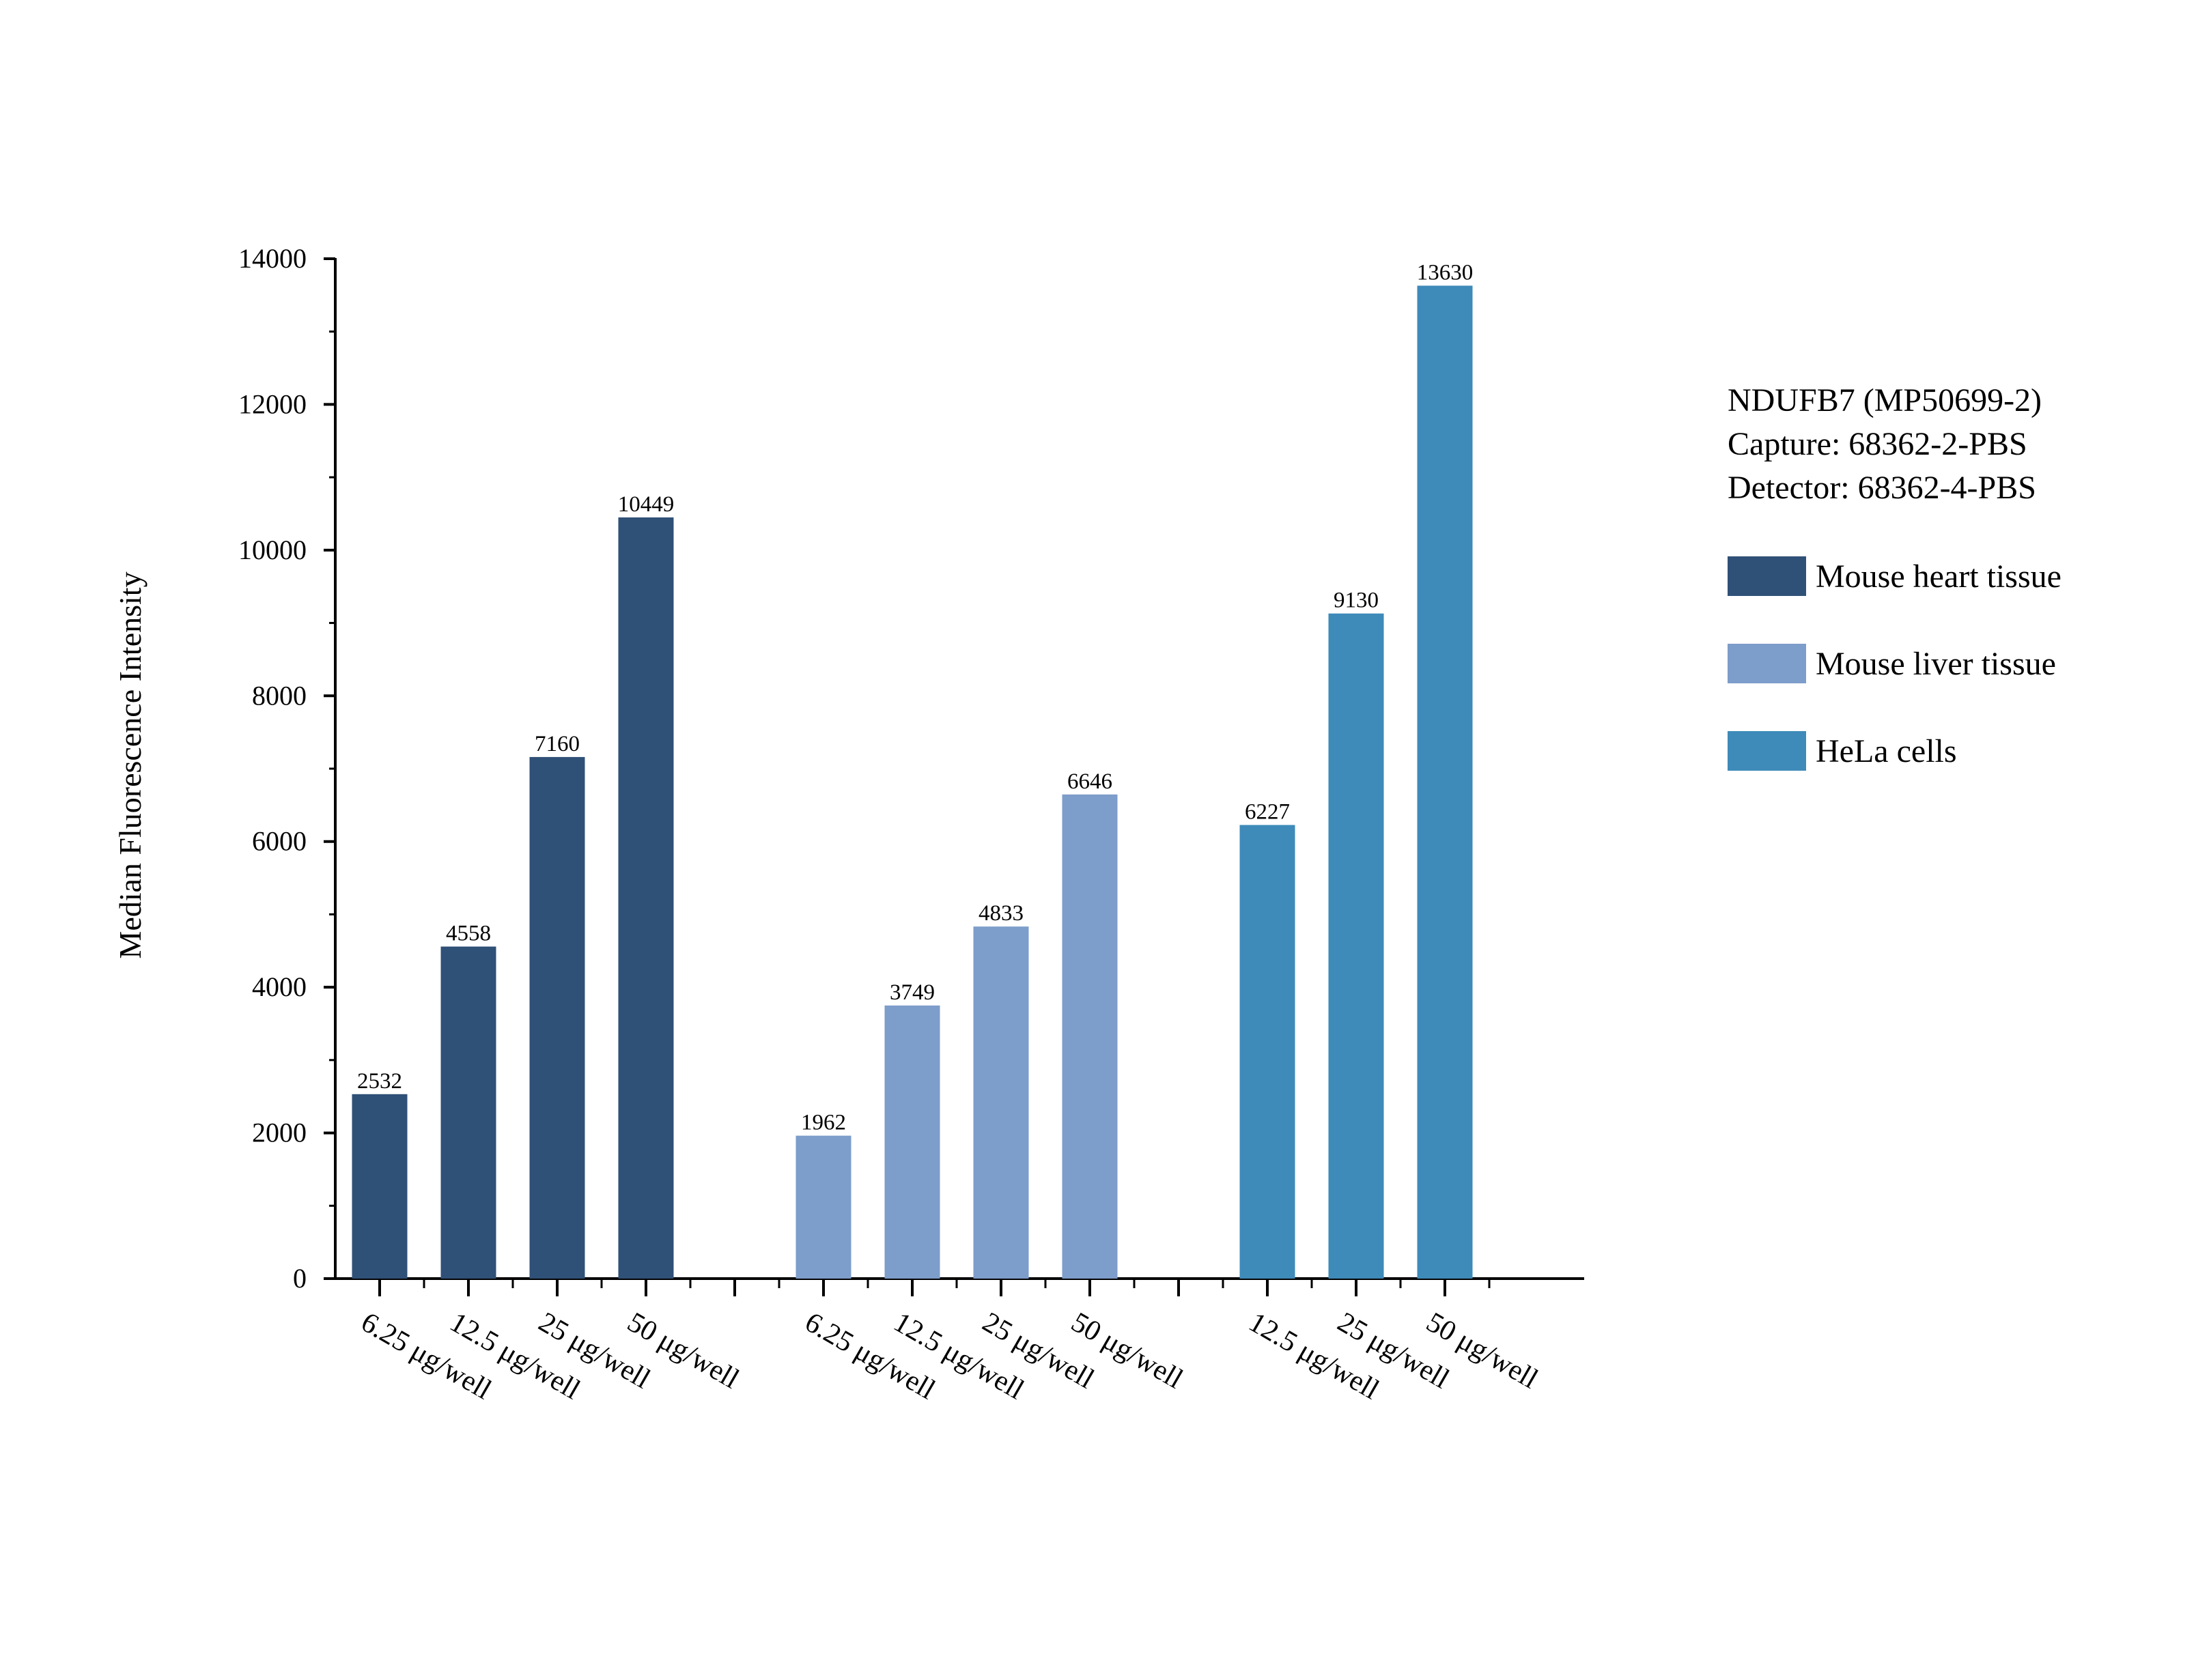 This screenshot has width=2196, height=1680. I want to click on bar-value-label: 7160, so click(557, 744).